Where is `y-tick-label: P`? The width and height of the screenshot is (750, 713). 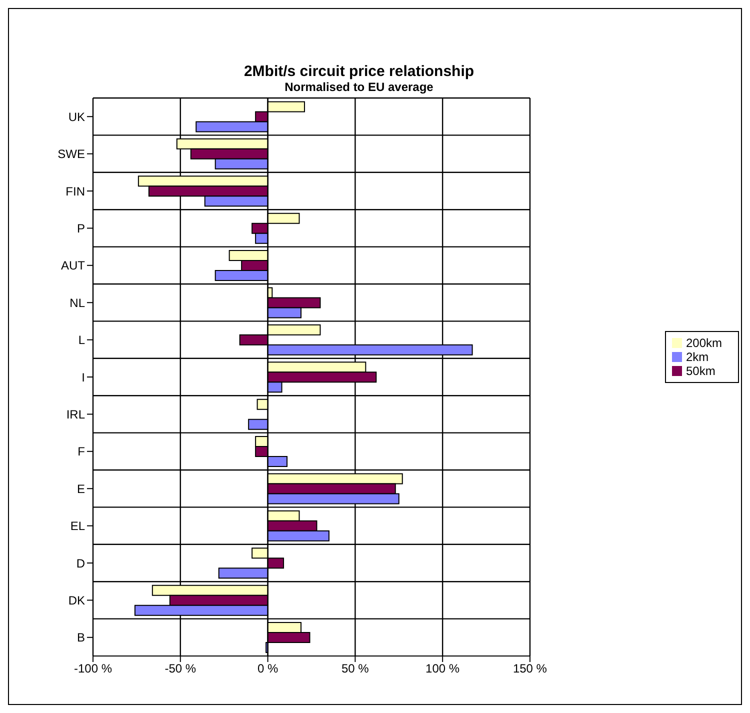
y-tick-label: P is located at coordinates (80, 228).